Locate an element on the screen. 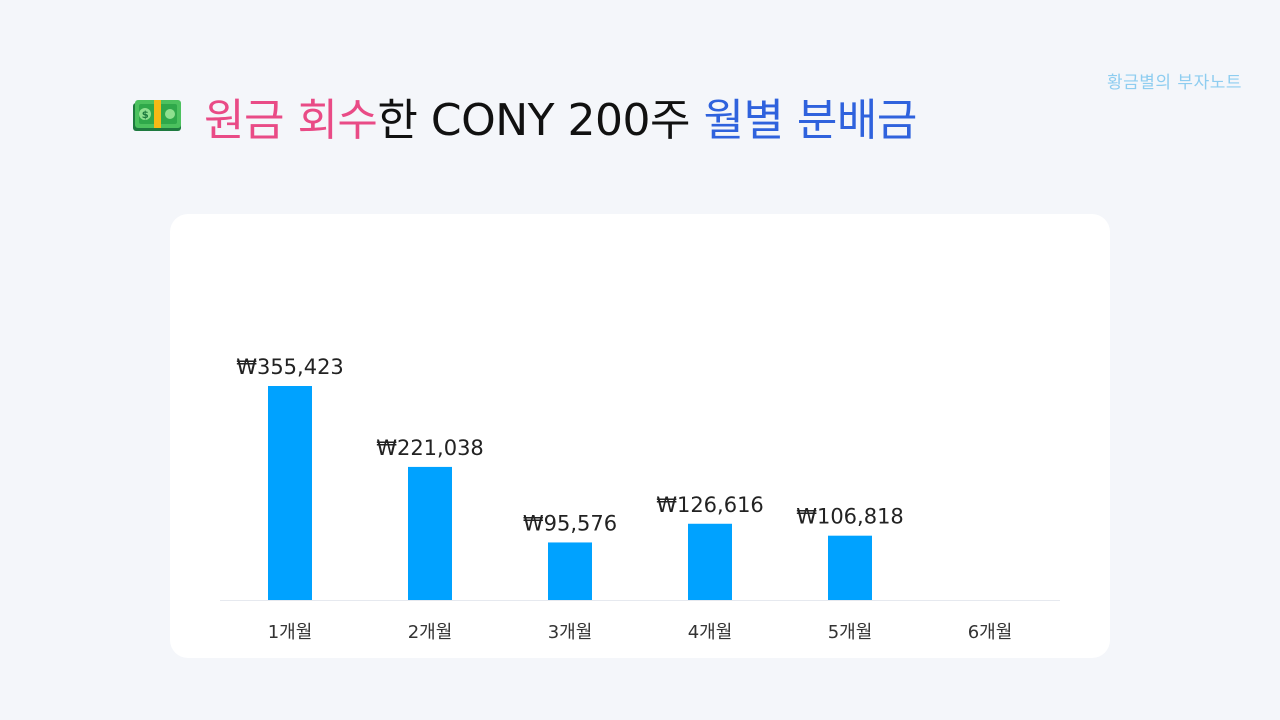  title-middle: 한 CONY 200주 is located at coordinates (540, 120).